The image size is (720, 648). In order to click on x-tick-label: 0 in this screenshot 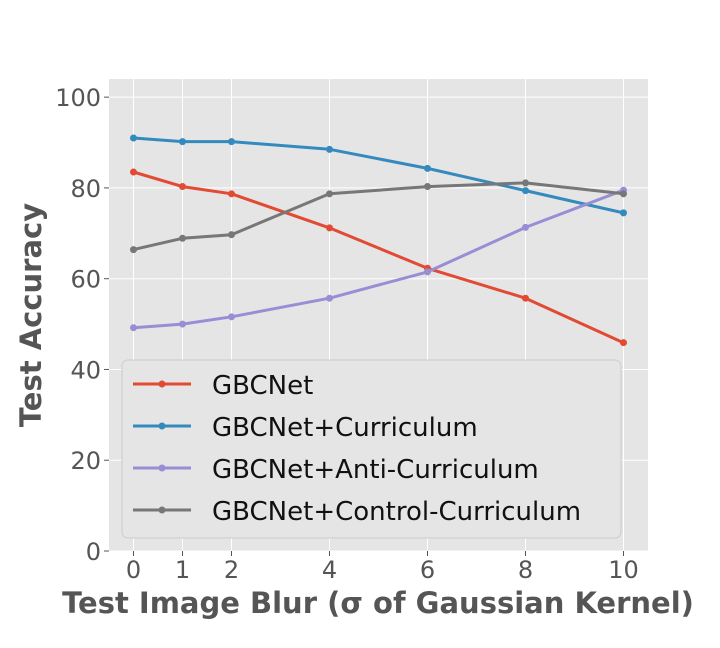, I will do `click(133, 570)`.